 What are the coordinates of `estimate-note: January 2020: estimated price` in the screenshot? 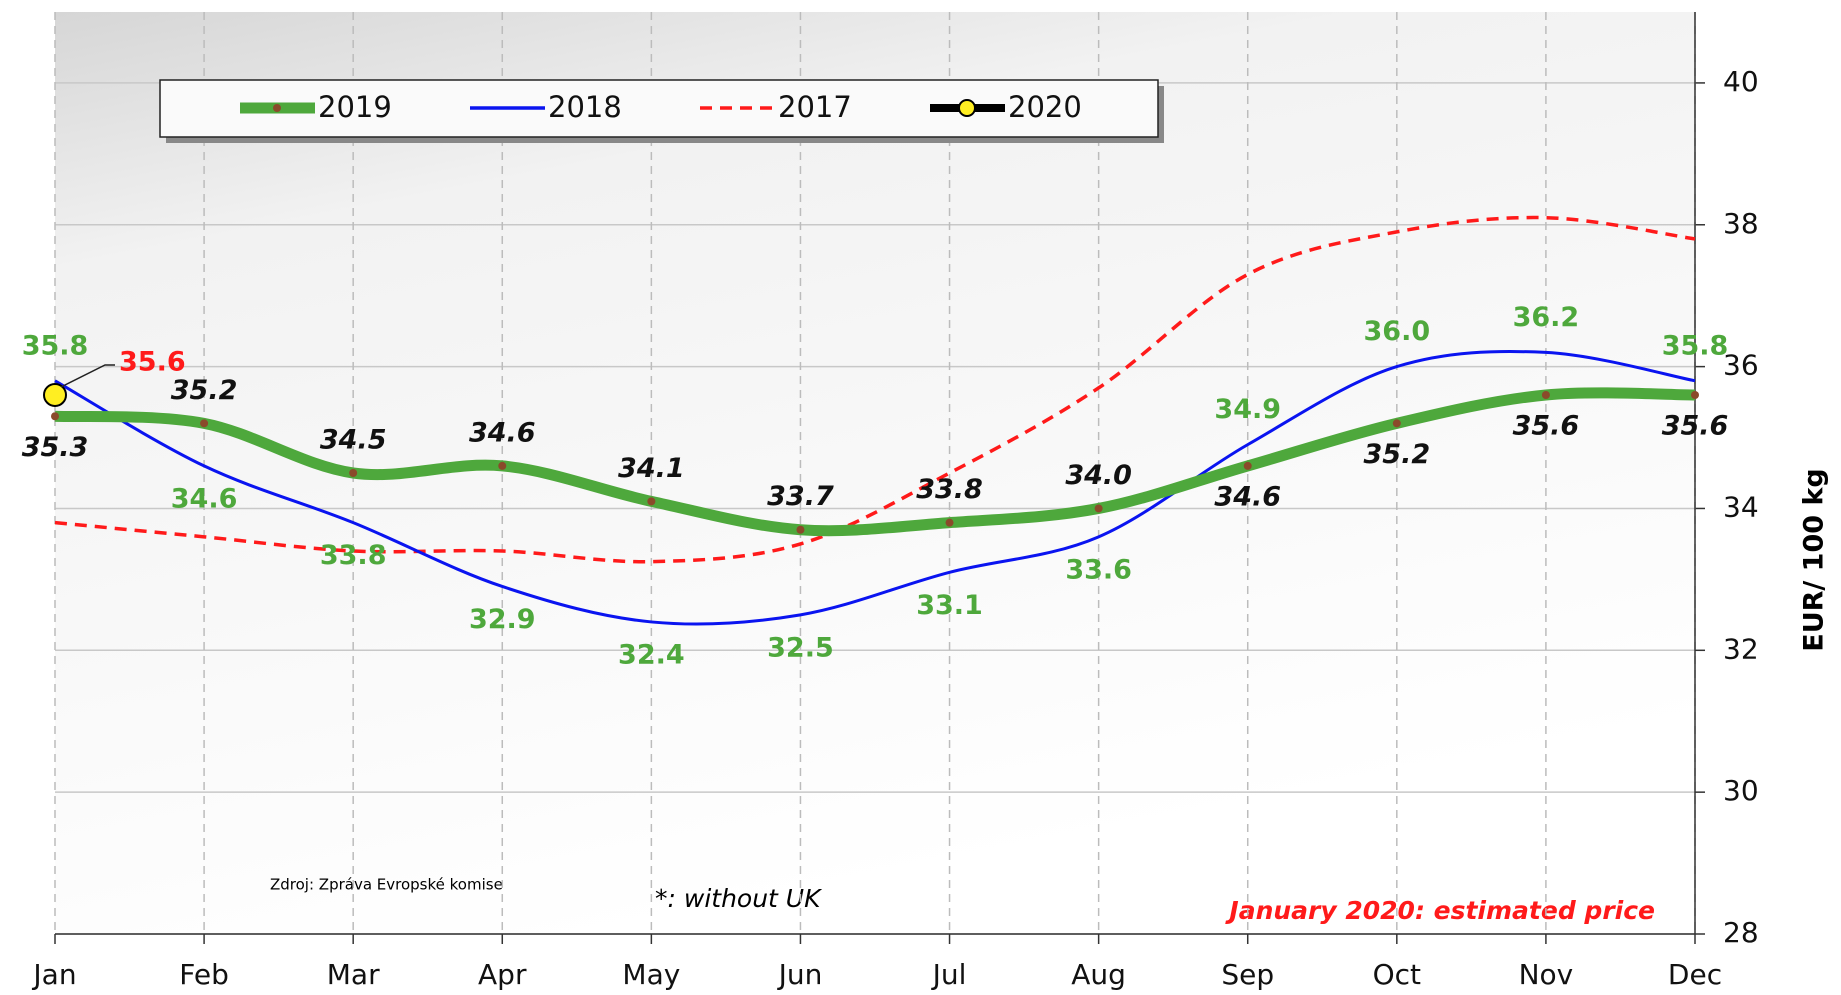 It's located at (1439, 910).